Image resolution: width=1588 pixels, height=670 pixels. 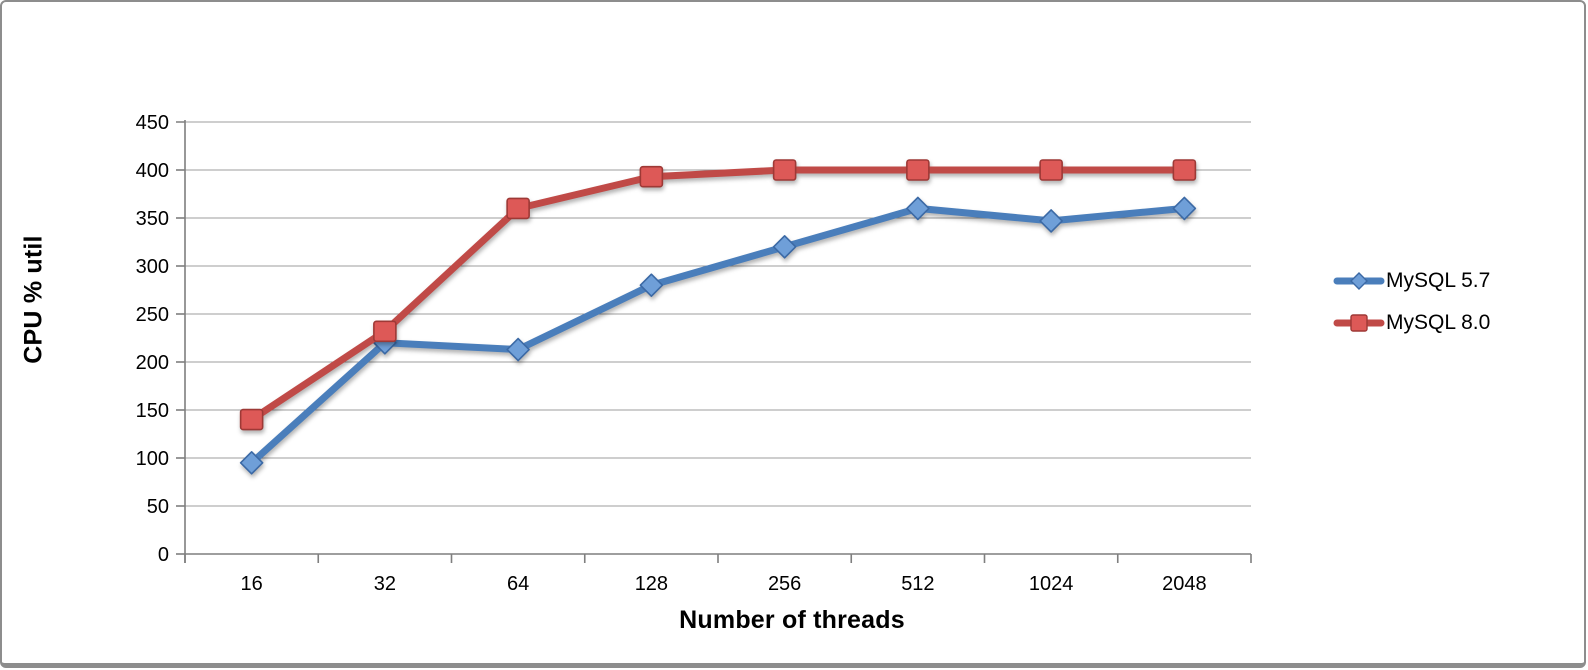 I want to click on x-axis-tick-label: 64, so click(x=518, y=584).